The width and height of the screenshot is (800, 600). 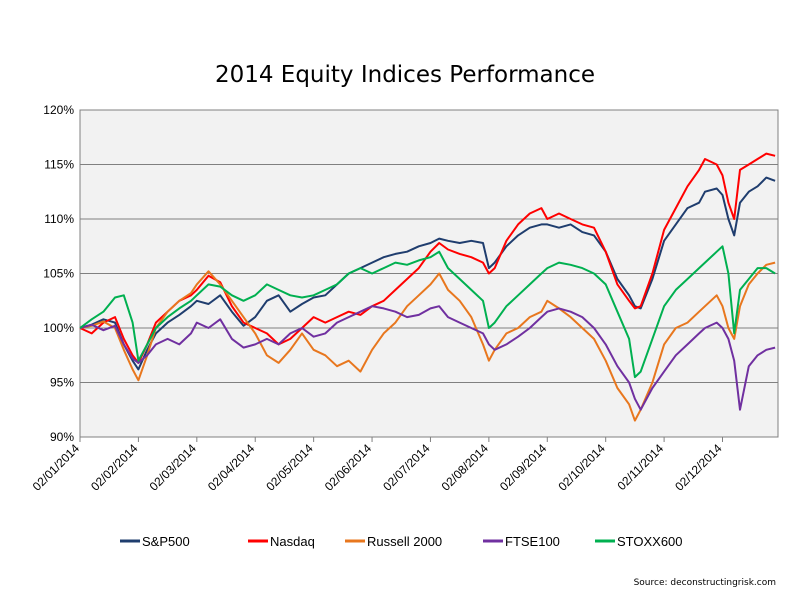 What do you see at coordinates (173, 467) in the screenshot?
I see `x-tick-label: 02/03/2014` at bounding box center [173, 467].